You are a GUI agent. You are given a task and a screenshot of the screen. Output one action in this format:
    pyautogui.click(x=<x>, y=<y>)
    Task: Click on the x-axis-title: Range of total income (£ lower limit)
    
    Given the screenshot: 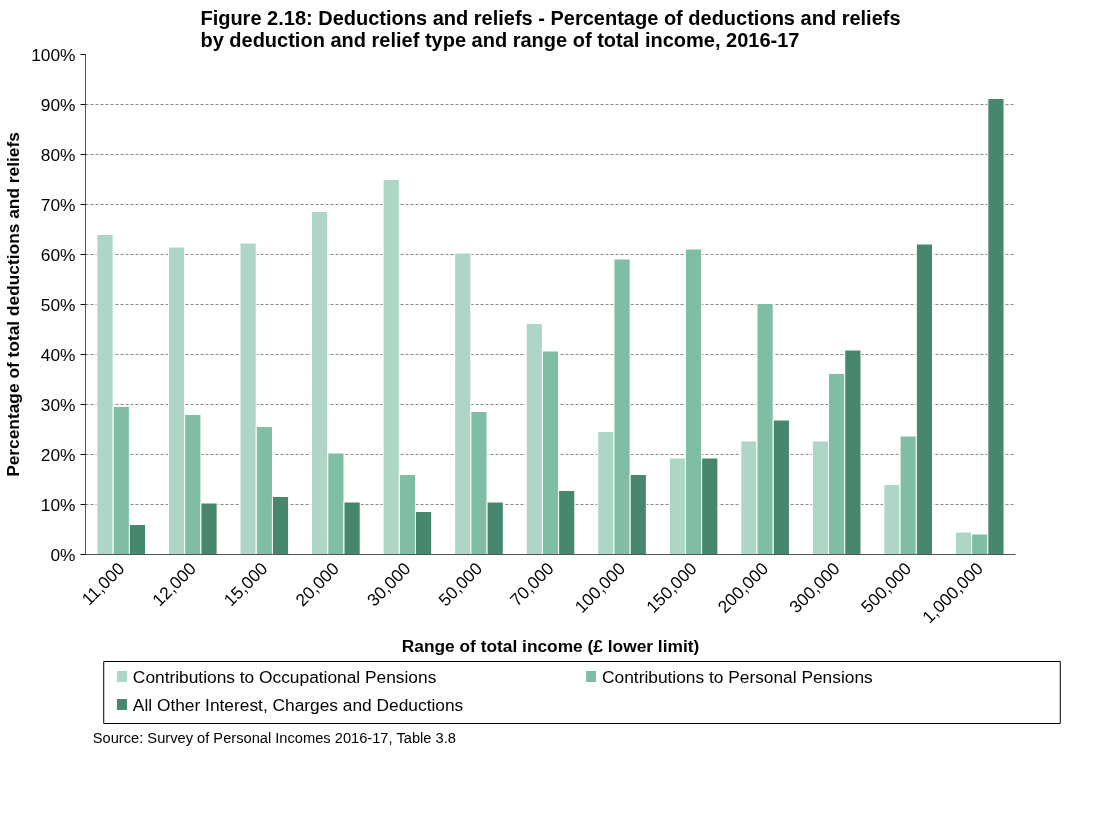 What is the action you would take?
    pyautogui.click(x=550, y=646)
    